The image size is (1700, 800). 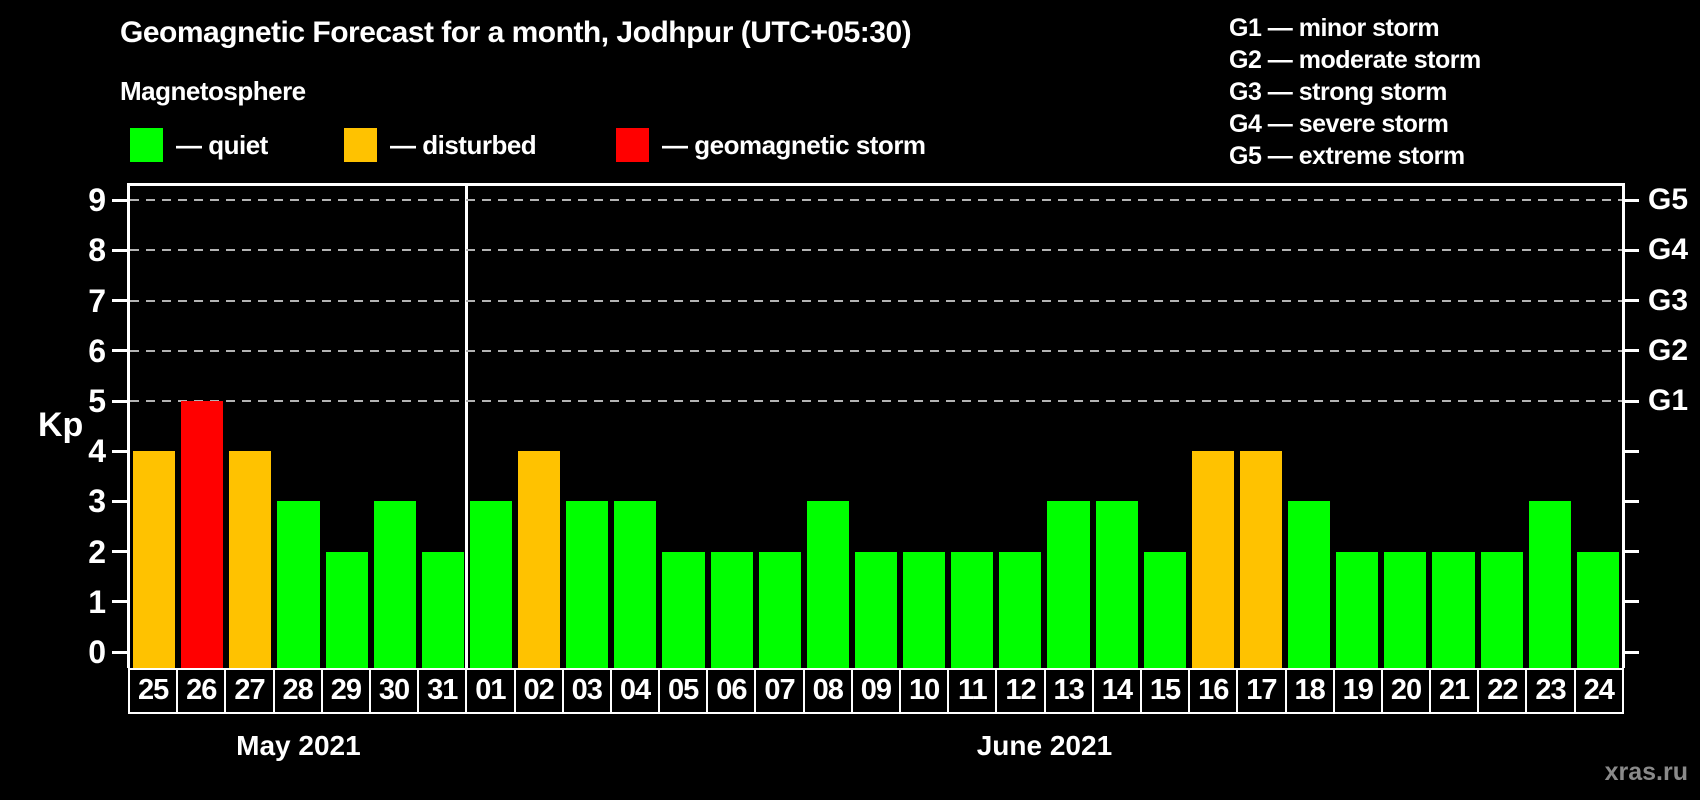 I want to click on storm-color-swatch, so click(x=632, y=145).